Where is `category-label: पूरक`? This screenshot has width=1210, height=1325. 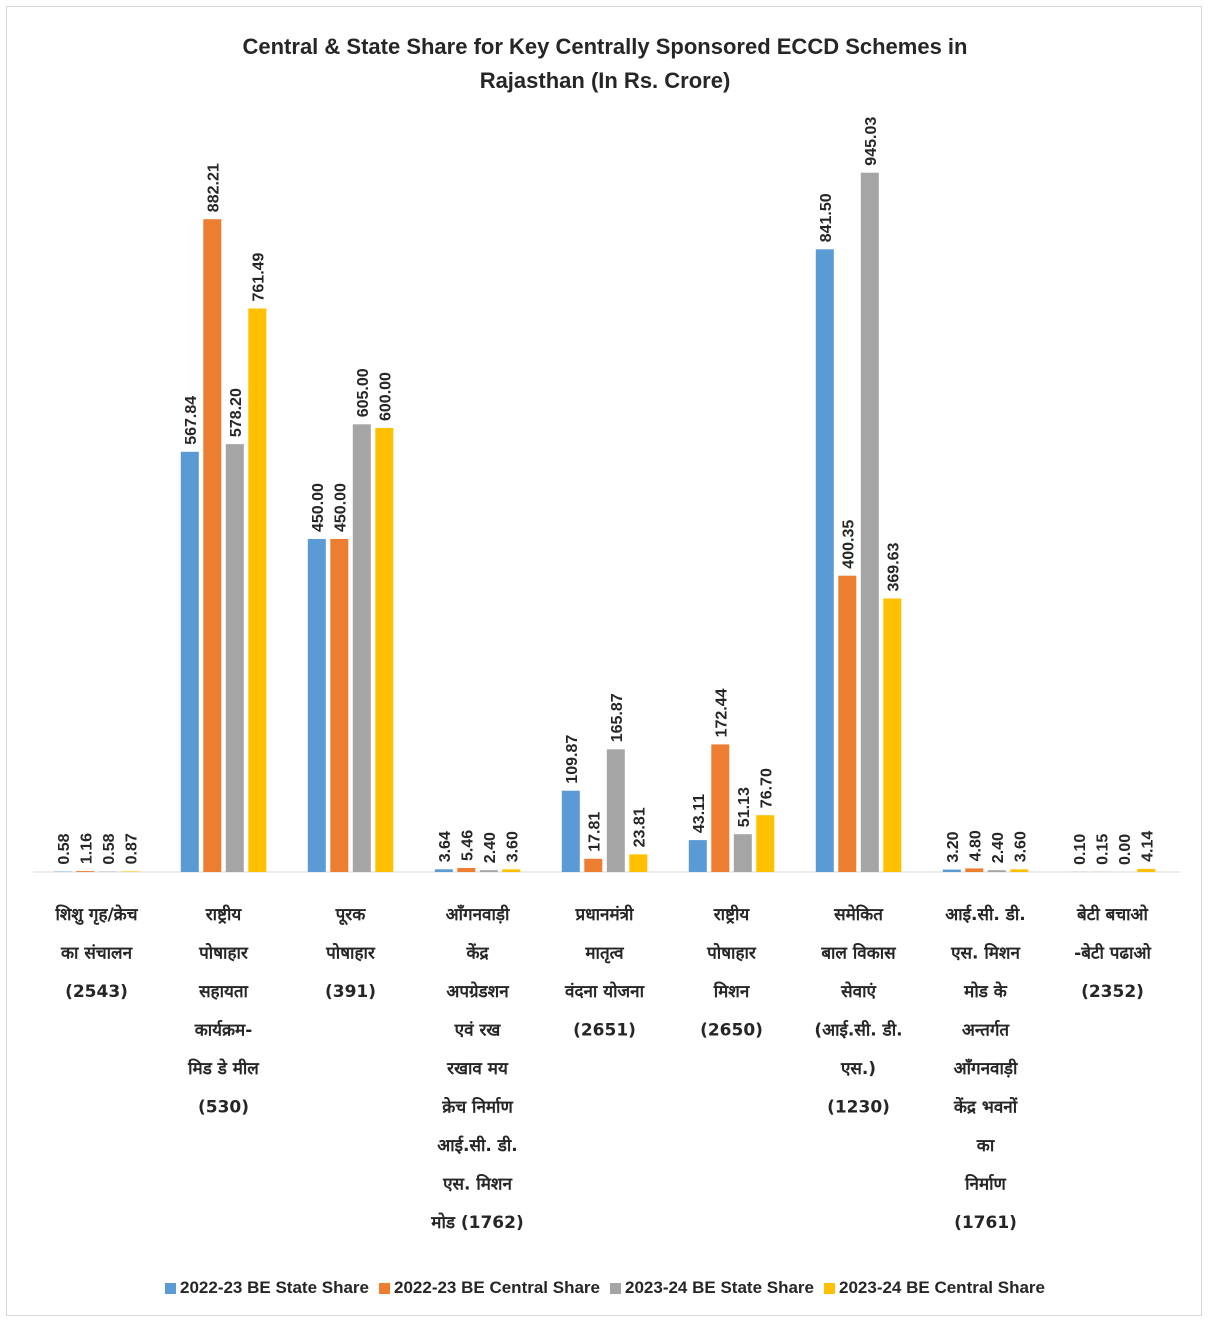 category-label: पूरक is located at coordinates (351, 915).